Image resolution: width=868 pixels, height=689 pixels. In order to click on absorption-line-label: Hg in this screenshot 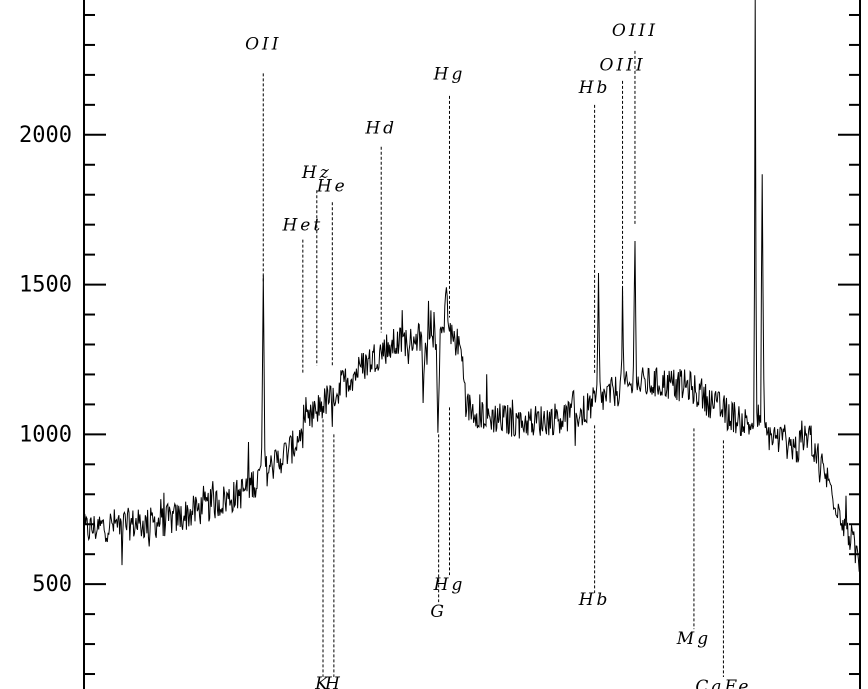, I will do `click(449, 585)`.